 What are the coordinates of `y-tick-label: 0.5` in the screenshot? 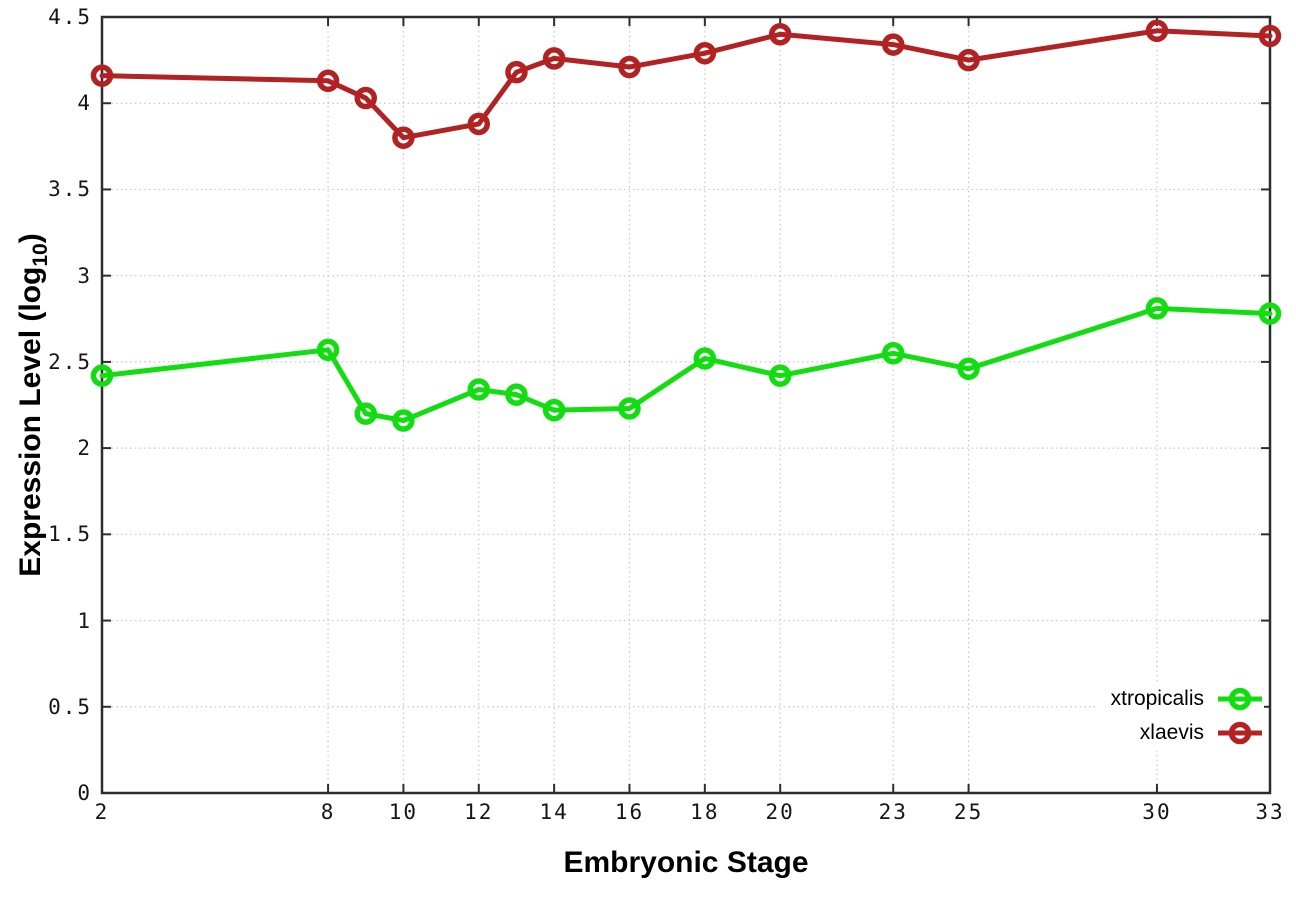 It's located at (70, 706).